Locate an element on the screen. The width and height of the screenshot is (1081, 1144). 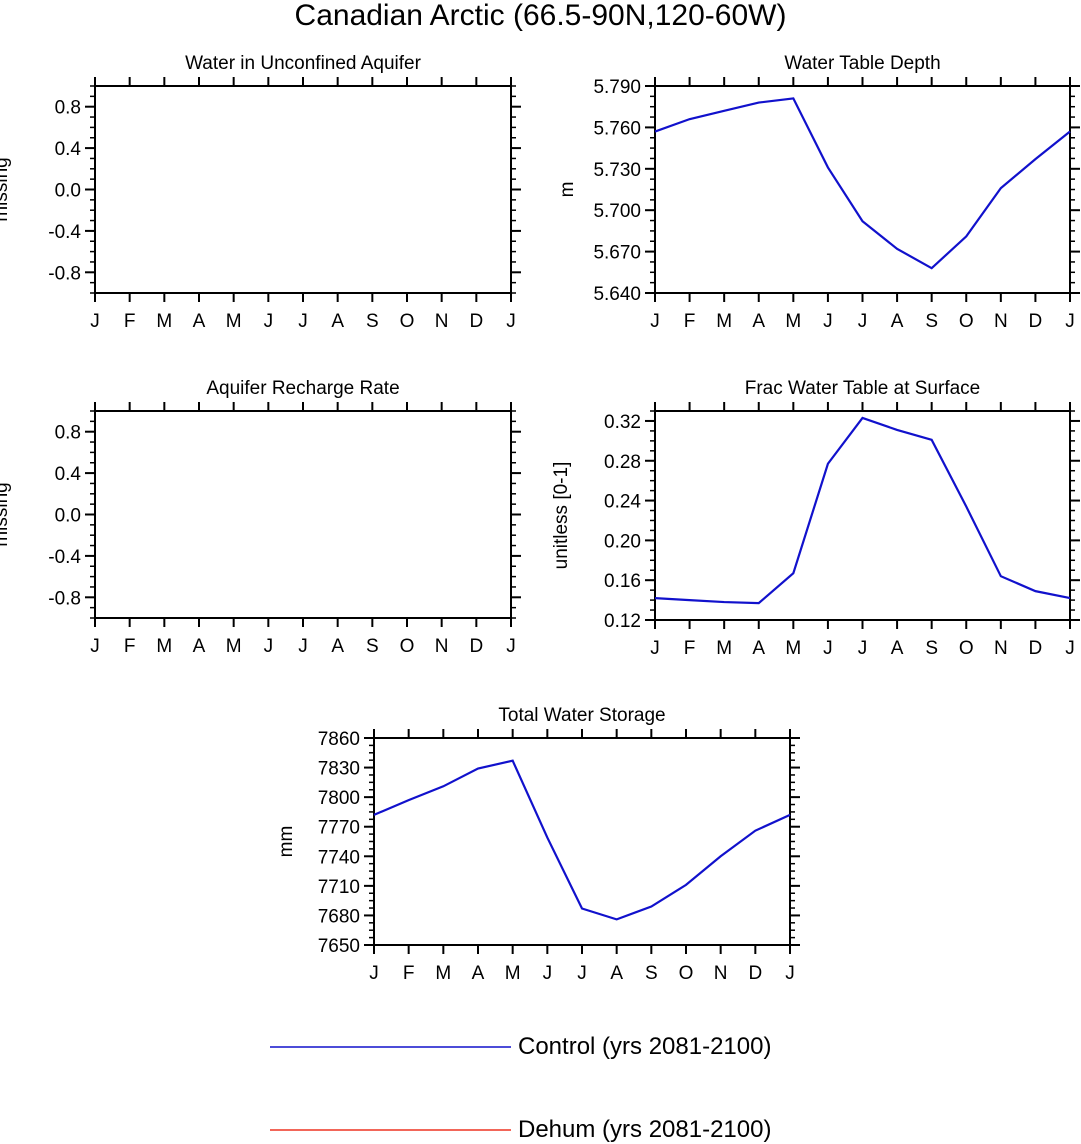
y-tick-label: 5.700 is located at coordinates (617, 211).